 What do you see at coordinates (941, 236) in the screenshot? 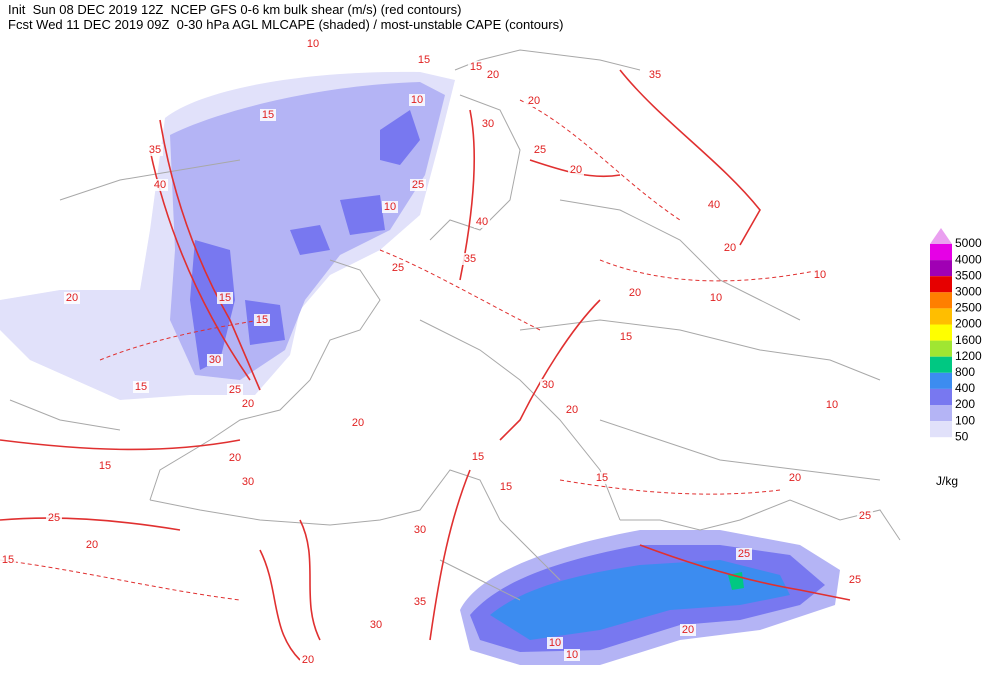
I see `legend-arrow` at bounding box center [941, 236].